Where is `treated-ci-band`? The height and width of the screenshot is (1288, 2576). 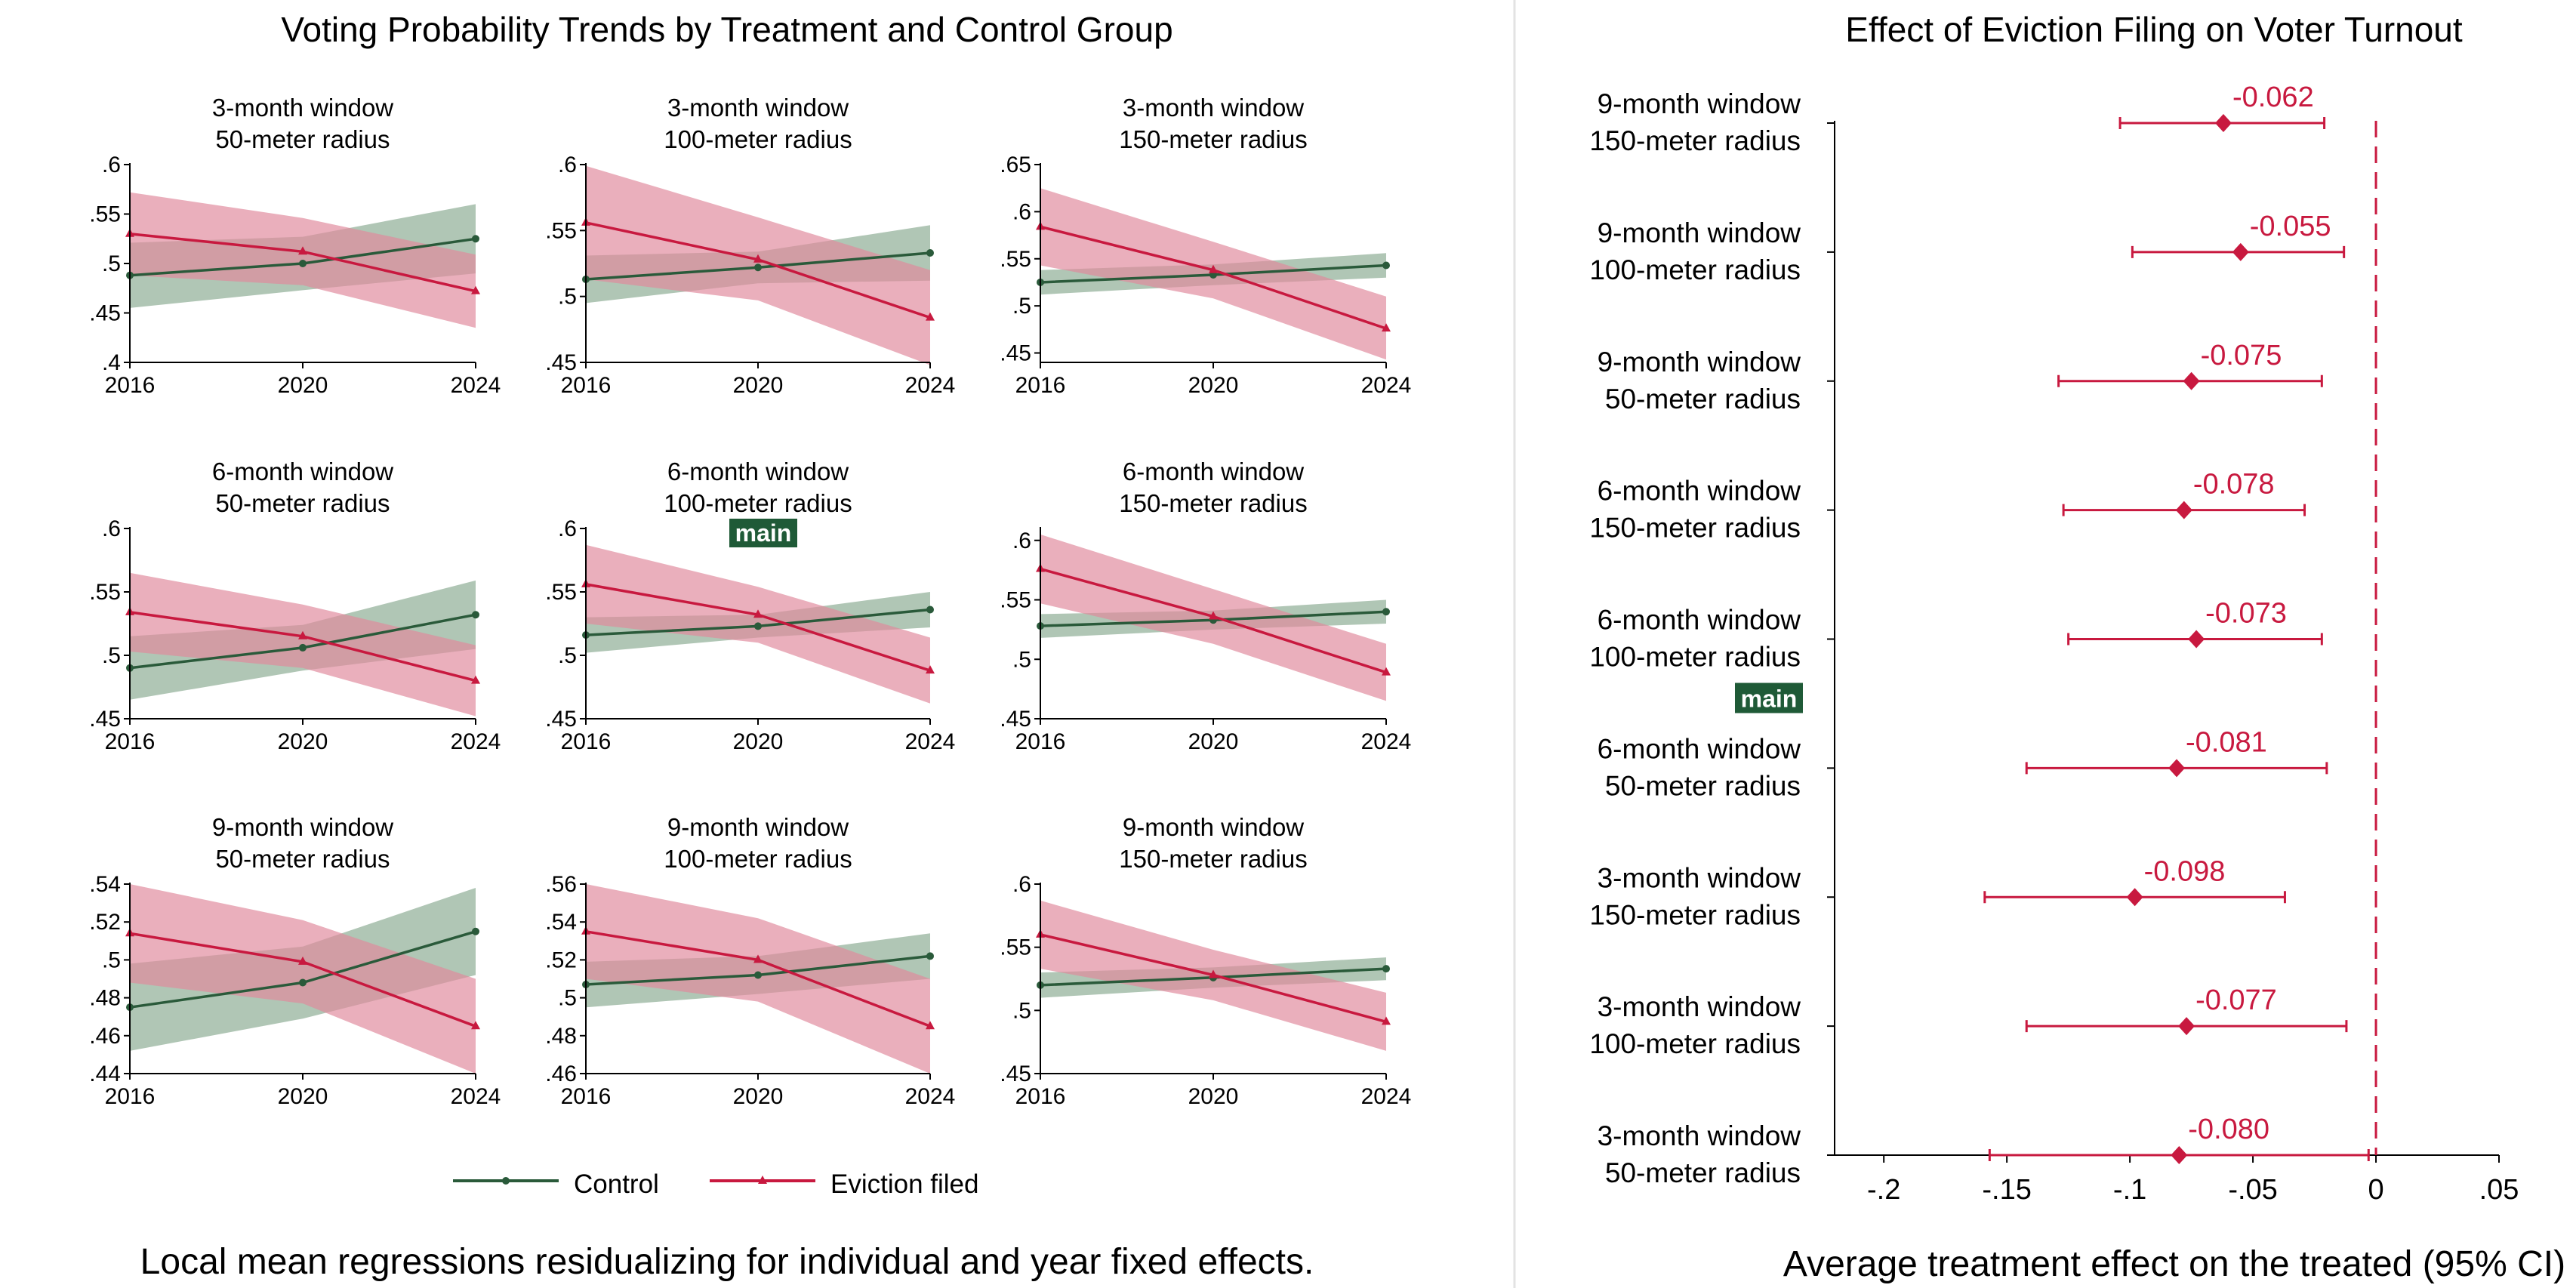 treated-ci-band is located at coordinates (758, 979).